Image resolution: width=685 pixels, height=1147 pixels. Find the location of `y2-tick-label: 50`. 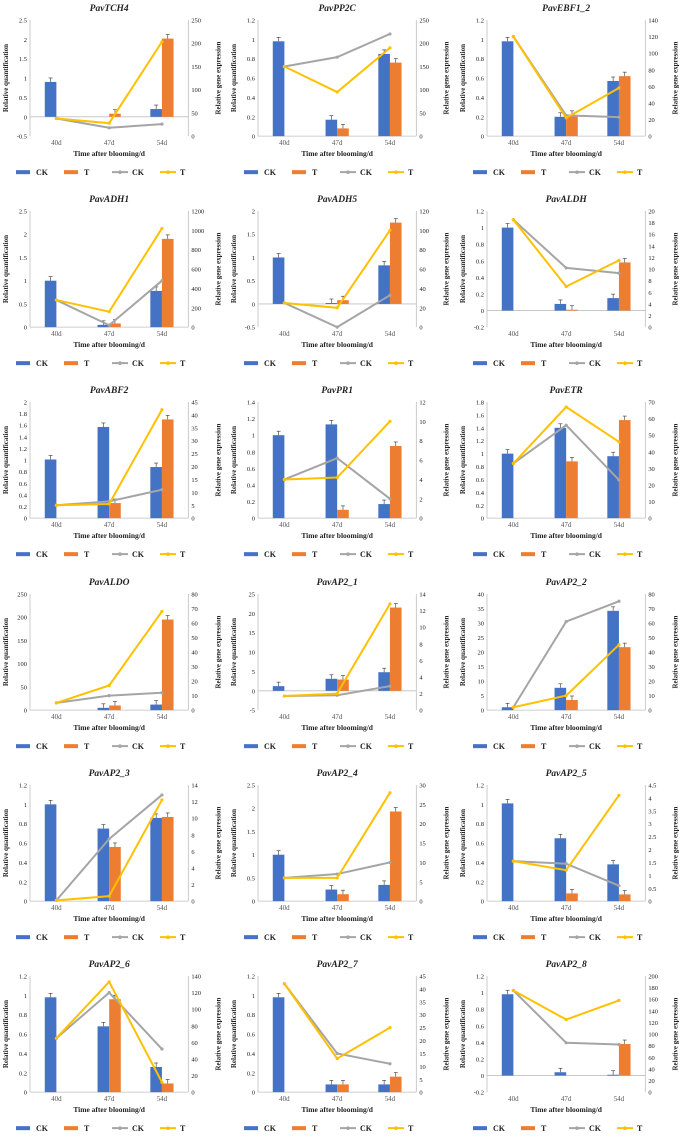

y2-tick-label: 50 is located at coordinates (651, 638).